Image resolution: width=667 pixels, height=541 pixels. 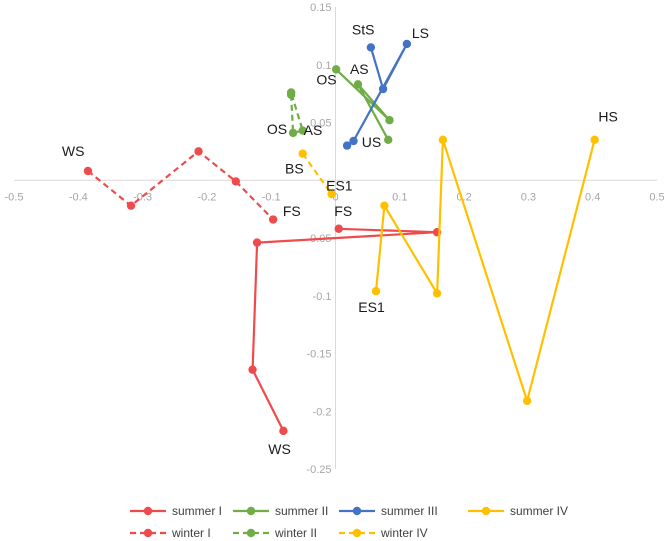 I want to click on y-tick-label: -0.15, so click(x=318, y=355).